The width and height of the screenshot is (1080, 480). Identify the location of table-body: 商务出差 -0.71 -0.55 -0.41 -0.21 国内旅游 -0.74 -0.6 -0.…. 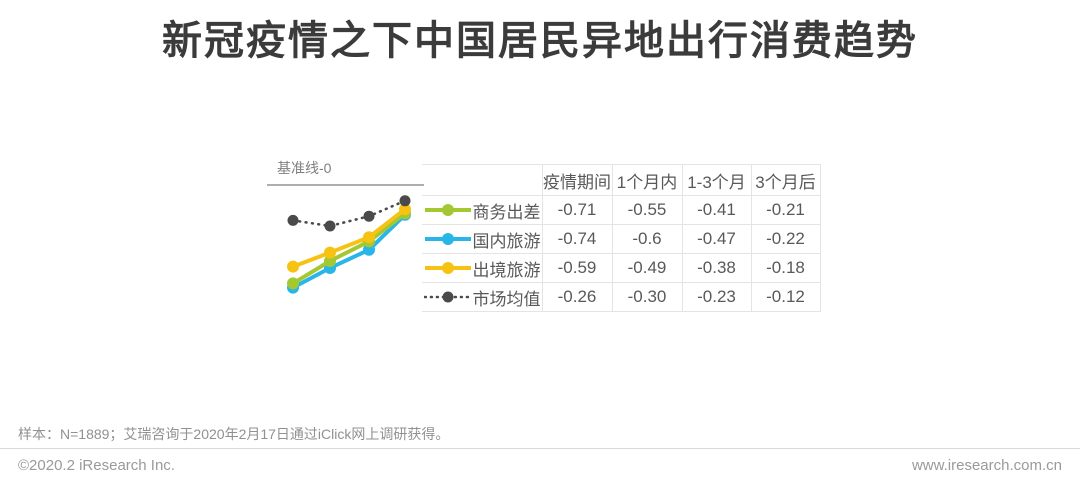
(621, 253).